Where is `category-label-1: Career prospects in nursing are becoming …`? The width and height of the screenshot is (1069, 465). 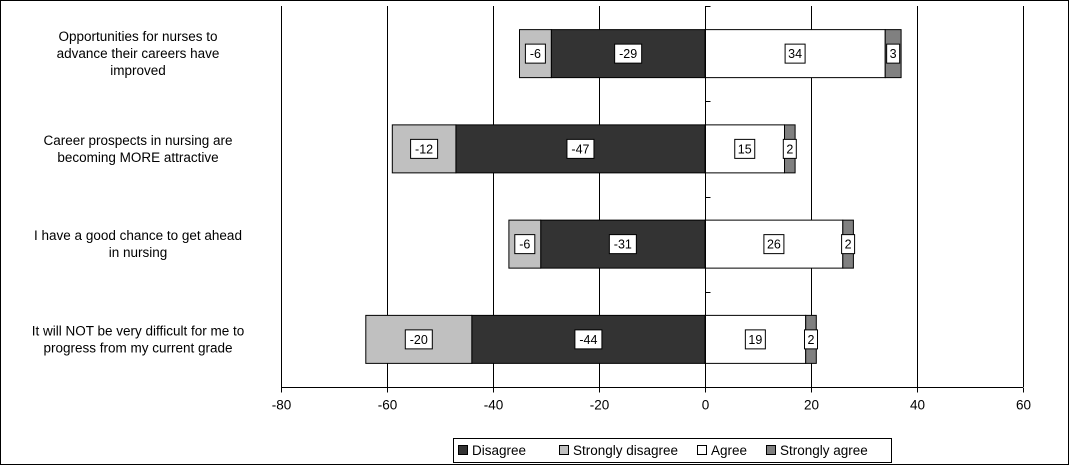 category-label-1: Career prospects in nursing are becoming … is located at coordinates (137, 149).